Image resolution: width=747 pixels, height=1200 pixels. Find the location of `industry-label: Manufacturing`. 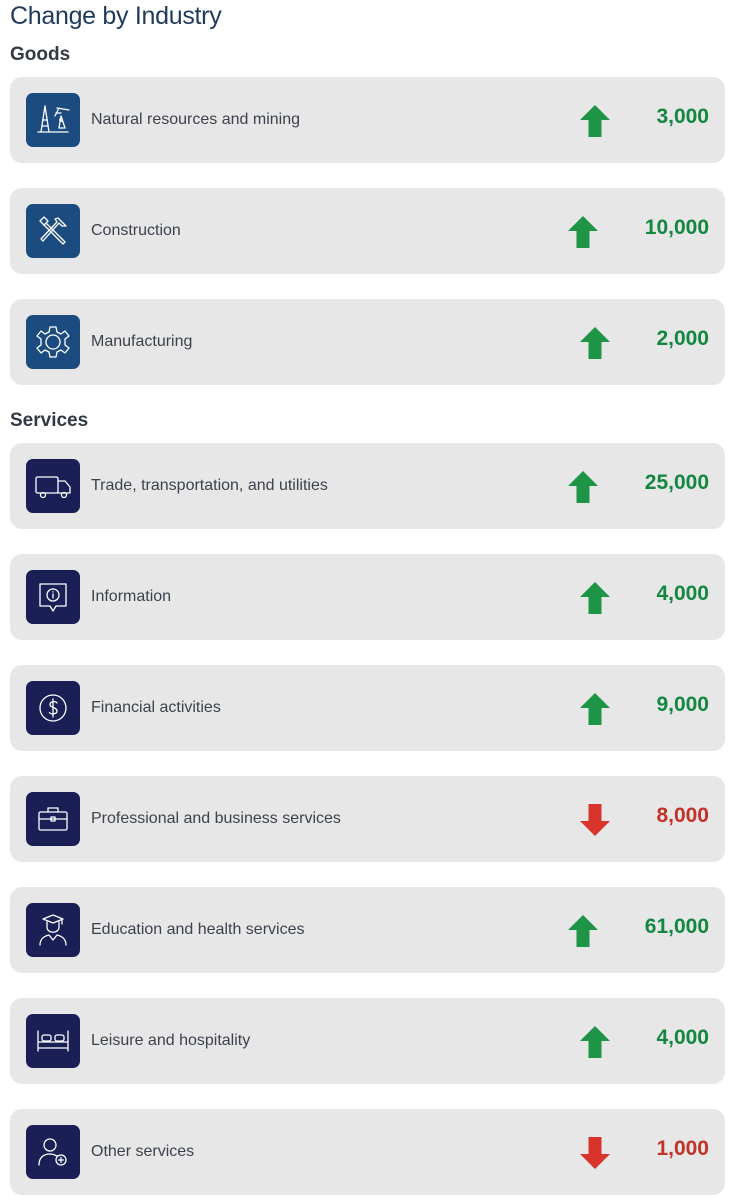

industry-label: Manufacturing is located at coordinates (142, 341).